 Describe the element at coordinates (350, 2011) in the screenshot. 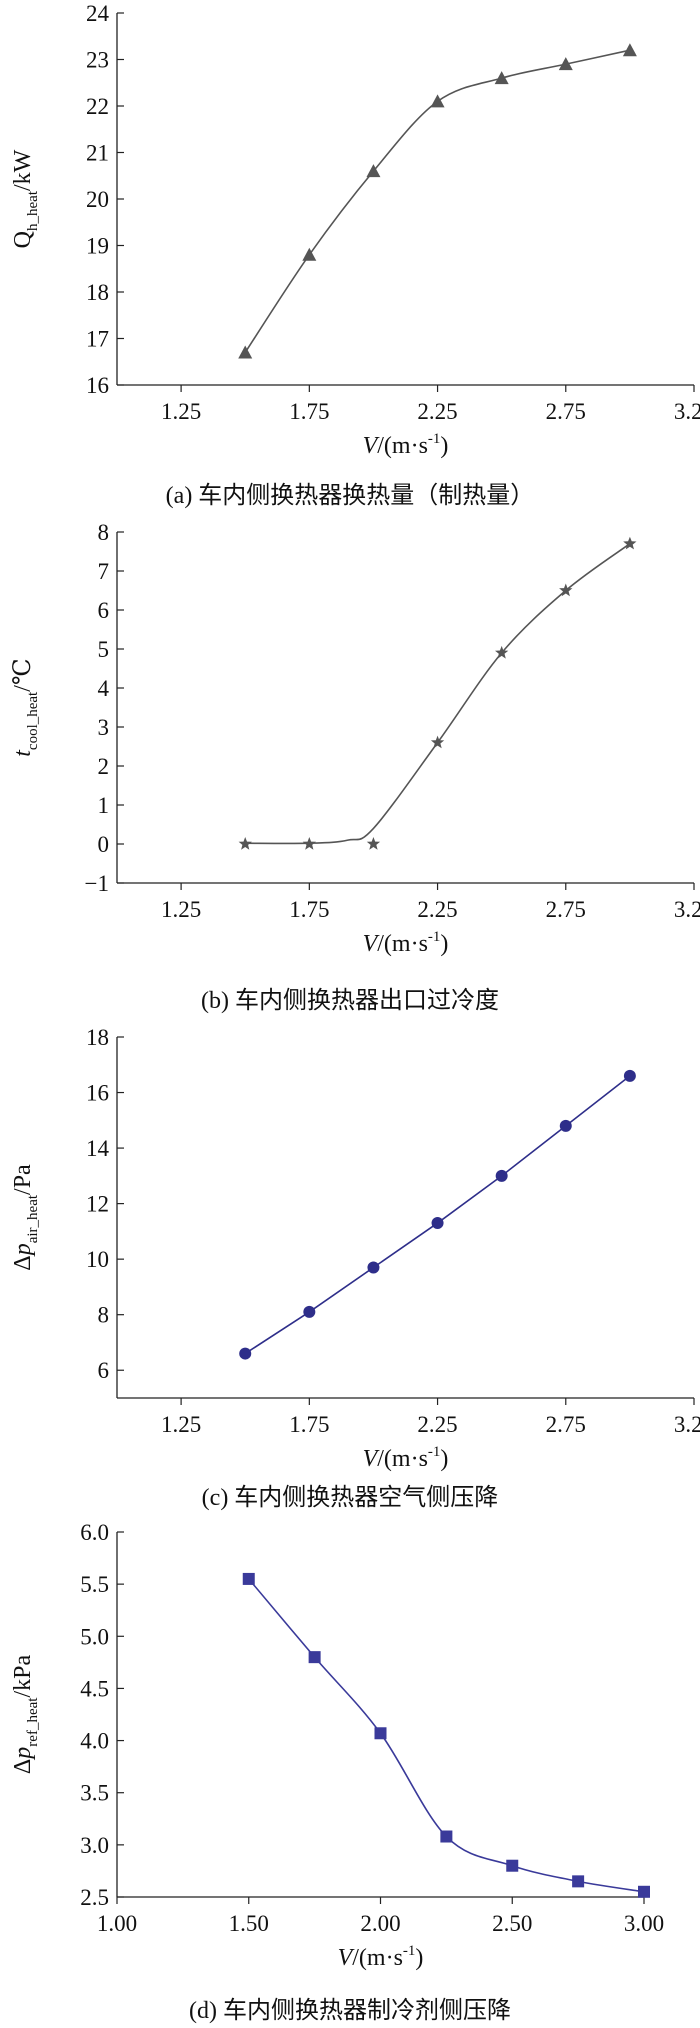

I see `chart-d-caption: (d) 车内侧换热器制冷剂侧压降` at that location.